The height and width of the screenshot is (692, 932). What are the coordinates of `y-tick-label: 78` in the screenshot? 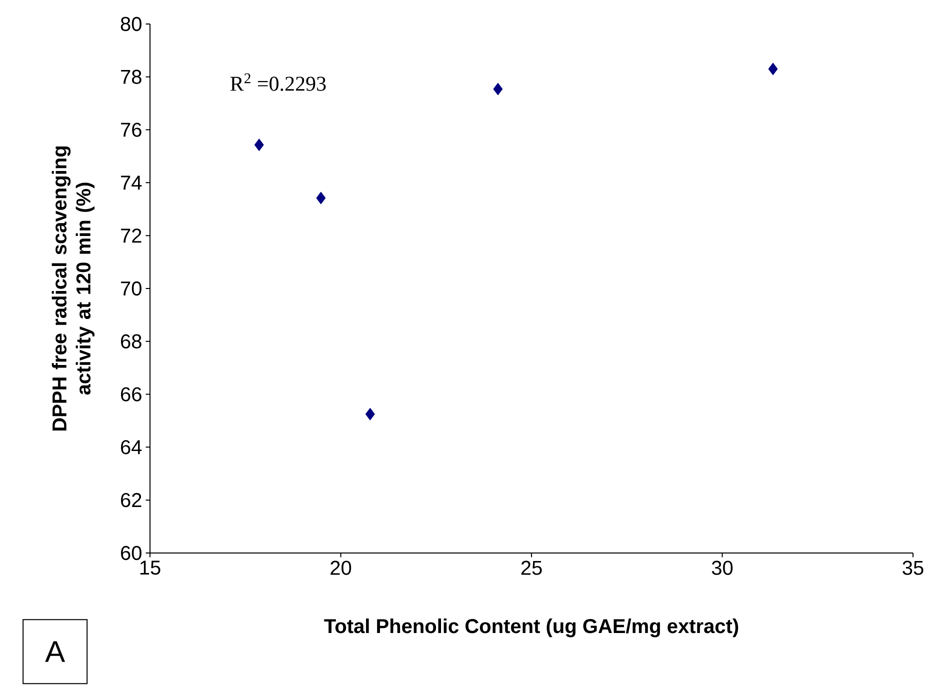 It's located at (131, 77).